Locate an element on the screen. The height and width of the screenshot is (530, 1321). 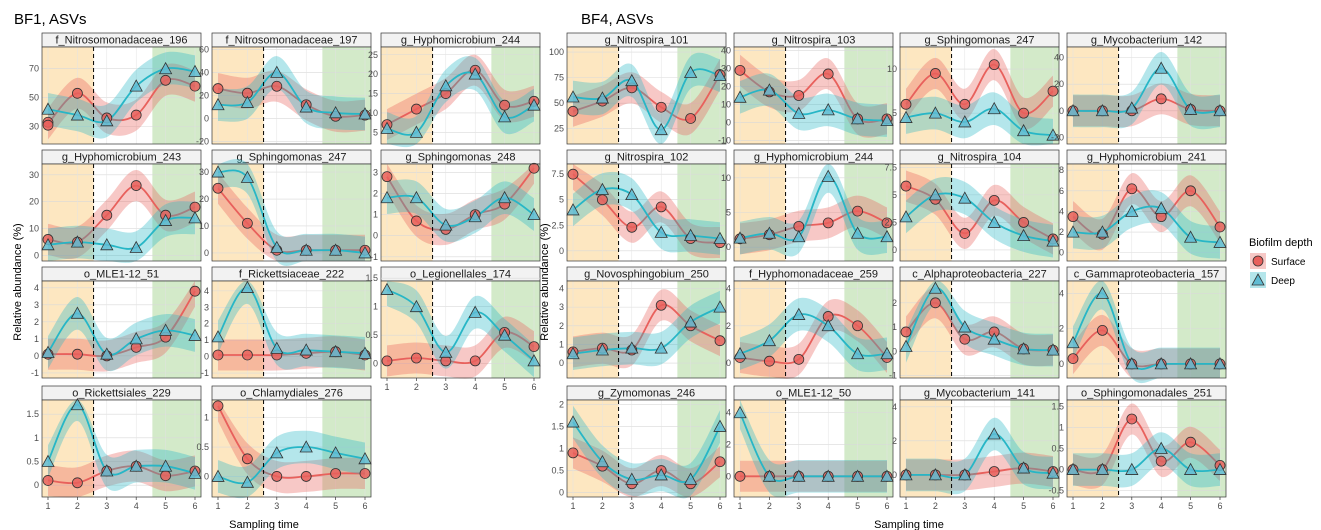
facet-title: g_Hyphomicrobium_243 is located at coordinates (121, 158).